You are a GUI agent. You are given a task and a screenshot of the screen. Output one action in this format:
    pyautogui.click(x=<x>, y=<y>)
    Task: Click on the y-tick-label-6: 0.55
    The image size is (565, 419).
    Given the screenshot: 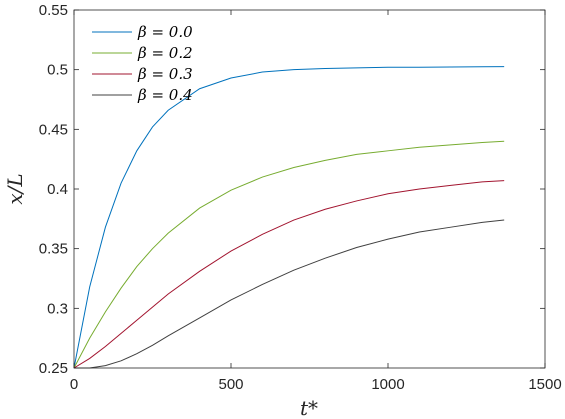 What is the action you would take?
    pyautogui.click(x=53, y=10)
    